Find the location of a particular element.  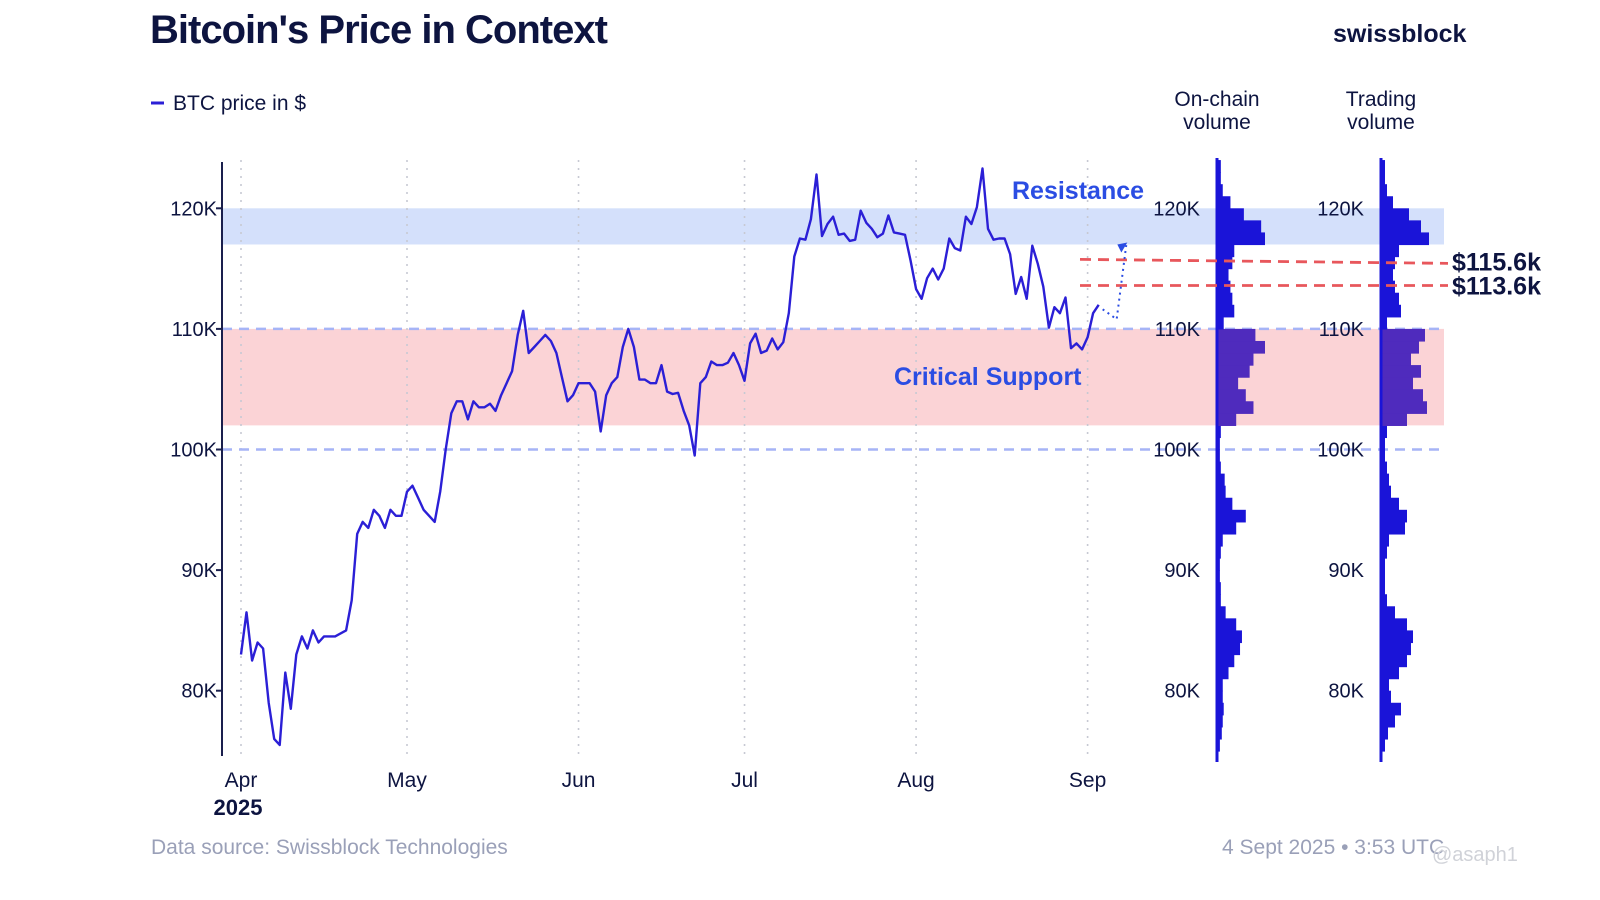

y-tick-label: 80K is located at coordinates (199, 692).